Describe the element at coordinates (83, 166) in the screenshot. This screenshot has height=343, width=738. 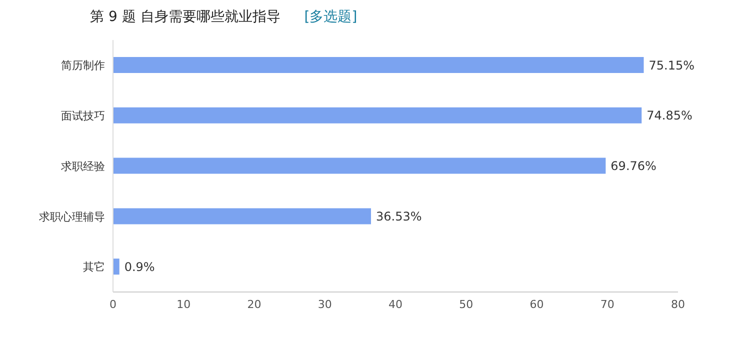
I see `y-tick-label: 求职经验` at that location.